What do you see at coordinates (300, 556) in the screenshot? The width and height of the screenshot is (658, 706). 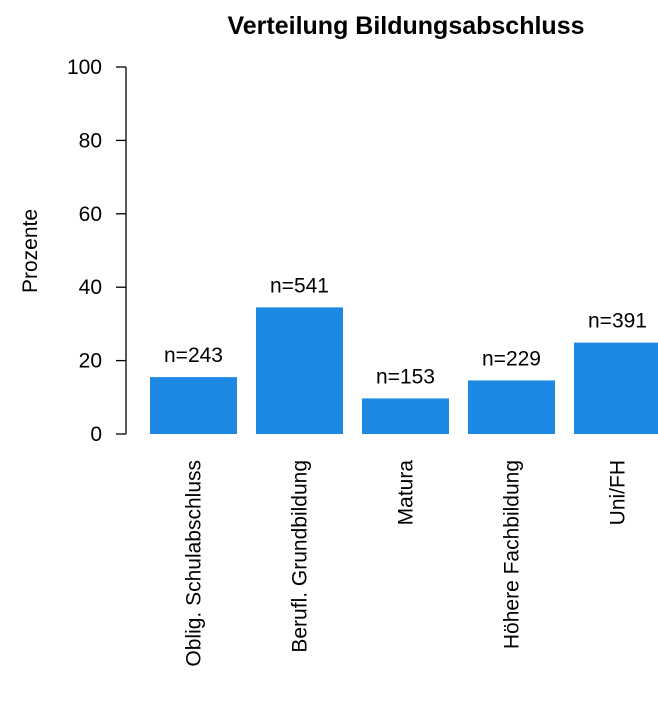 I see `category-label: Berufl. Grundbildung` at bounding box center [300, 556].